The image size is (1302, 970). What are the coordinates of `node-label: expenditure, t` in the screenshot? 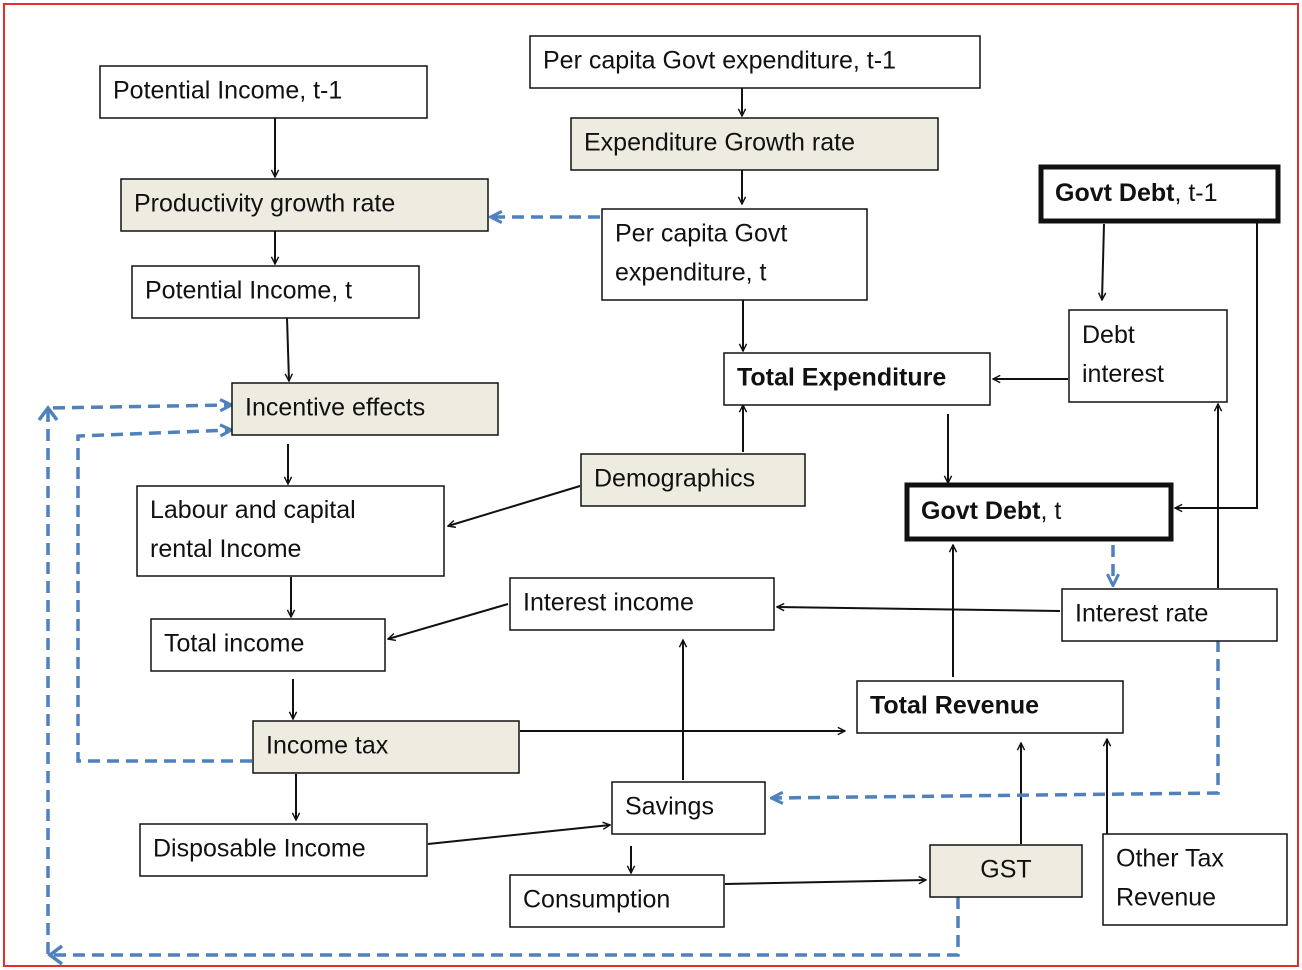 It's located at (691, 273).